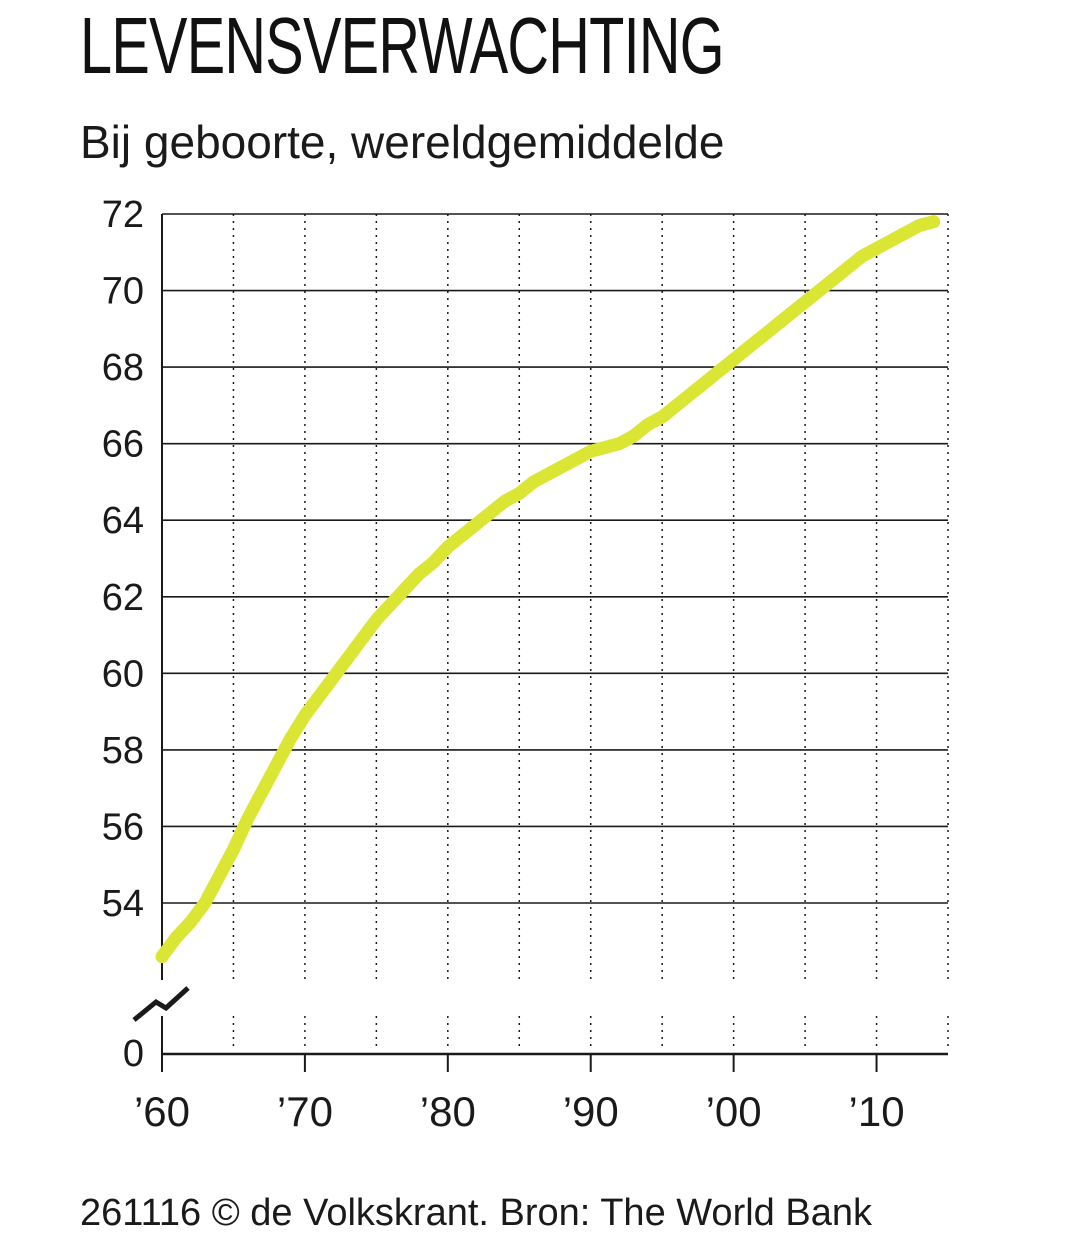 The height and width of the screenshot is (1239, 1085). Describe the element at coordinates (161, 1004) in the screenshot. I see `axis-break-icon` at that location.